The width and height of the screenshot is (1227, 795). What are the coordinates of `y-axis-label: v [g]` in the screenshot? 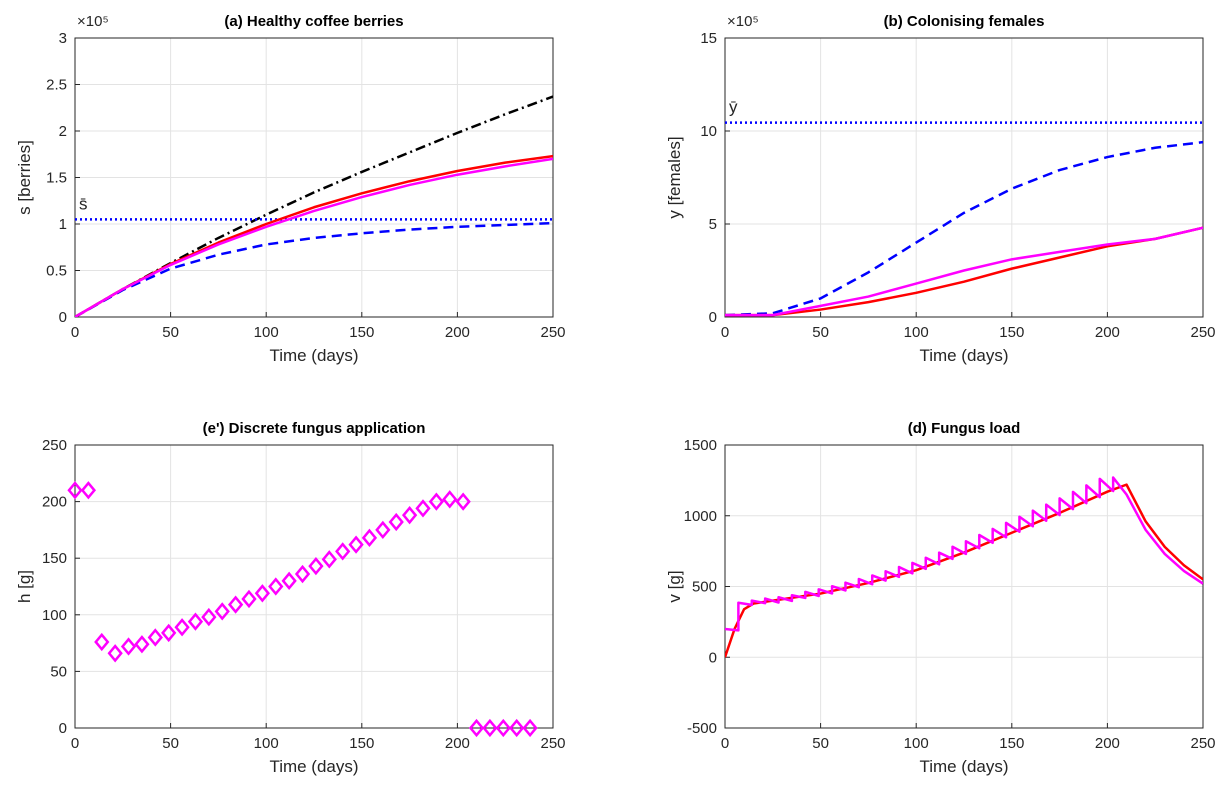 It's located at (674, 586).